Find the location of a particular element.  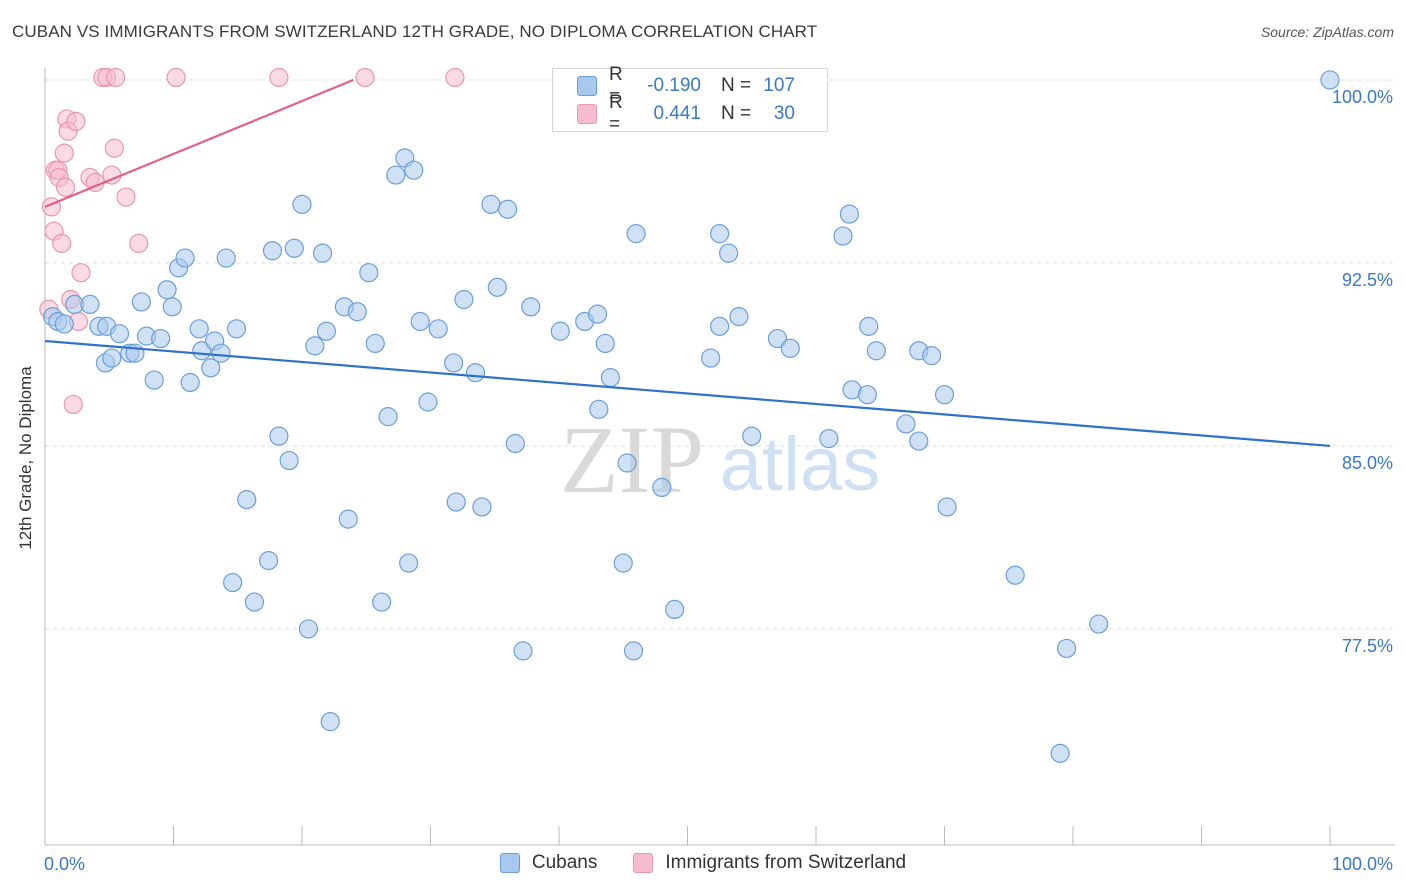

series-switzerland-points is located at coordinates (252, 241).